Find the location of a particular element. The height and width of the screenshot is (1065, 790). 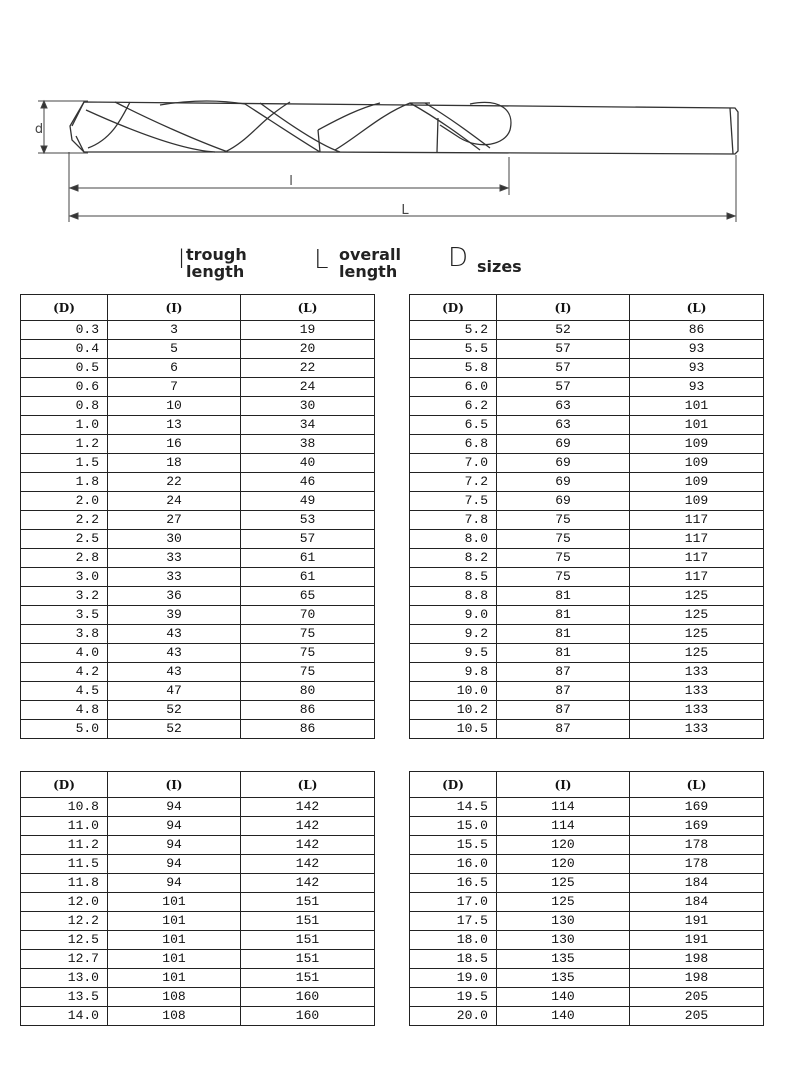

cell-diameter: 13.5 is located at coordinates (64, 997).